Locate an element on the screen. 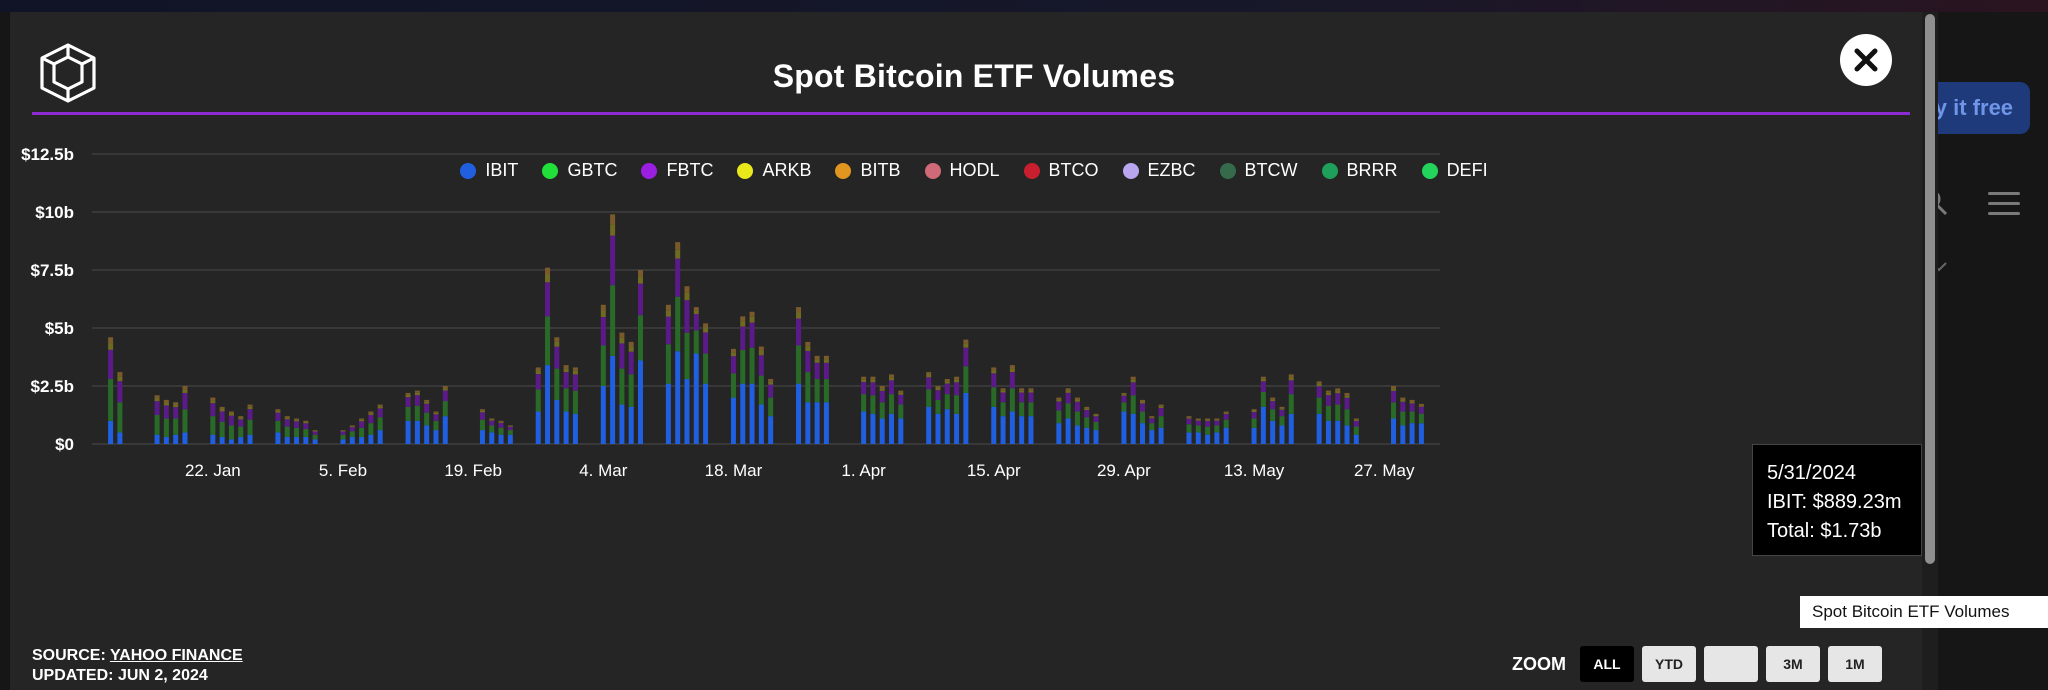 The width and height of the screenshot is (2048, 690). scrollbar-thumb is located at coordinates (1930, 289).